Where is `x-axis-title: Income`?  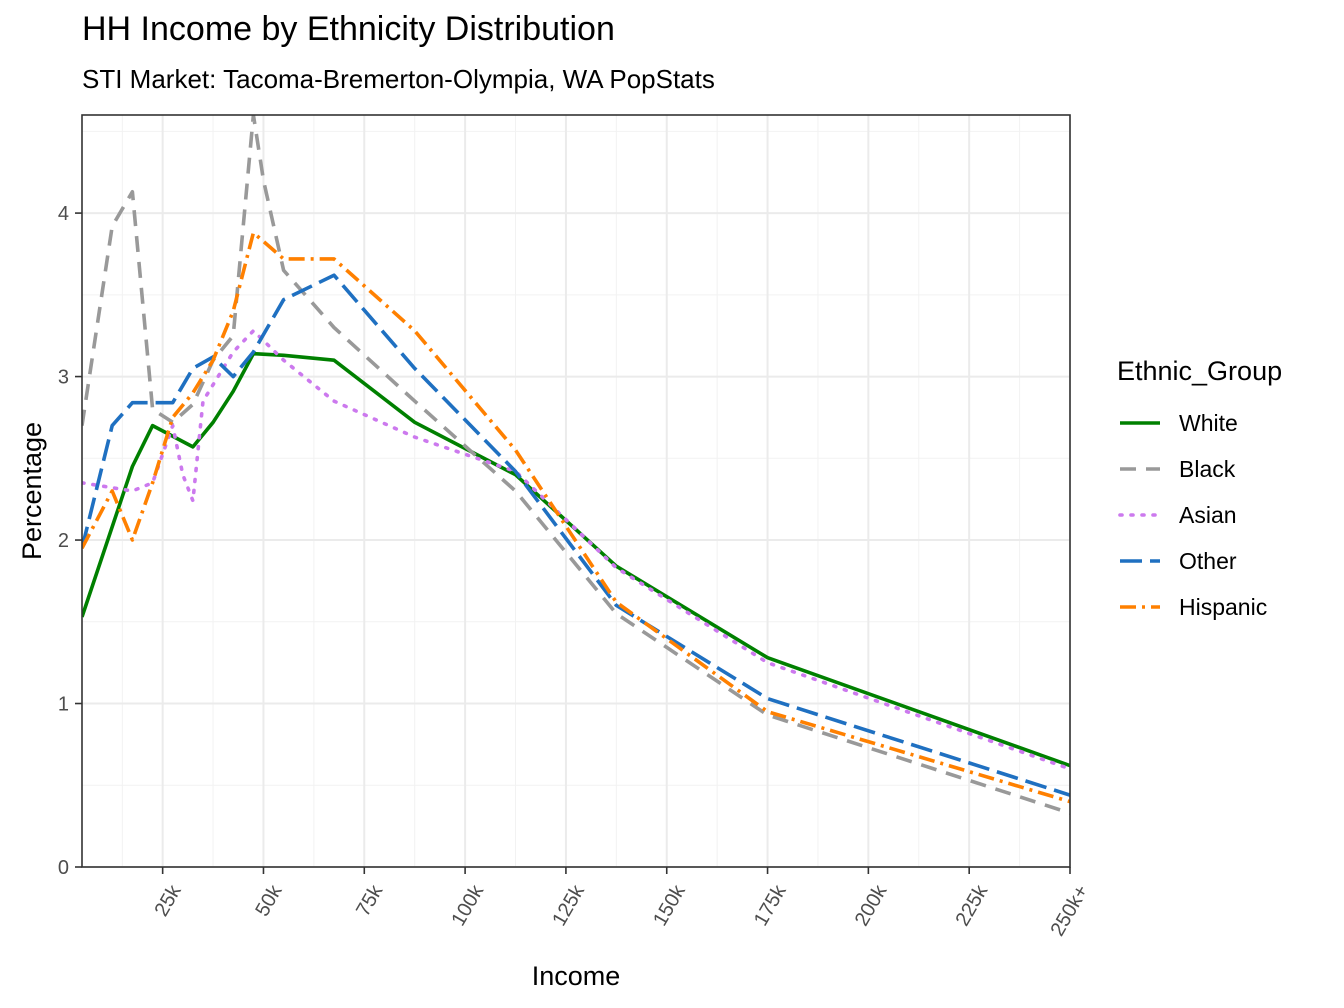 x-axis-title: Income is located at coordinates (576, 976).